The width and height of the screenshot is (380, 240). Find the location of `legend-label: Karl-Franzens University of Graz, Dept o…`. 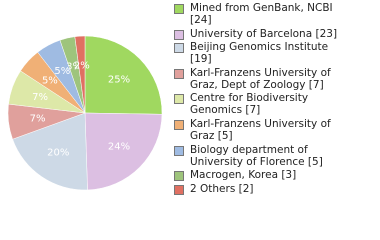

legend-label: Karl-Franzens University of Graz, Dept o… is located at coordinates (260, 78).